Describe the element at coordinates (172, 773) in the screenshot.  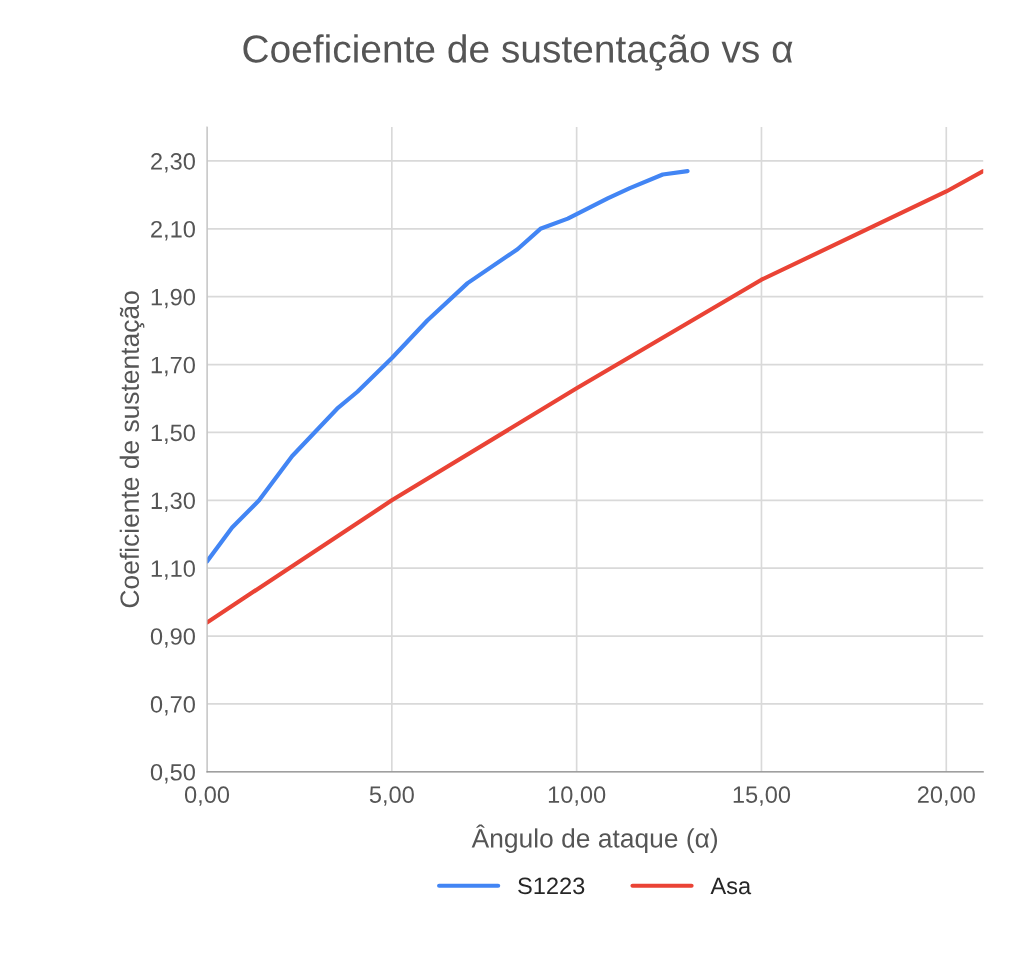
I see `y-tick-label: 0,50` at that location.